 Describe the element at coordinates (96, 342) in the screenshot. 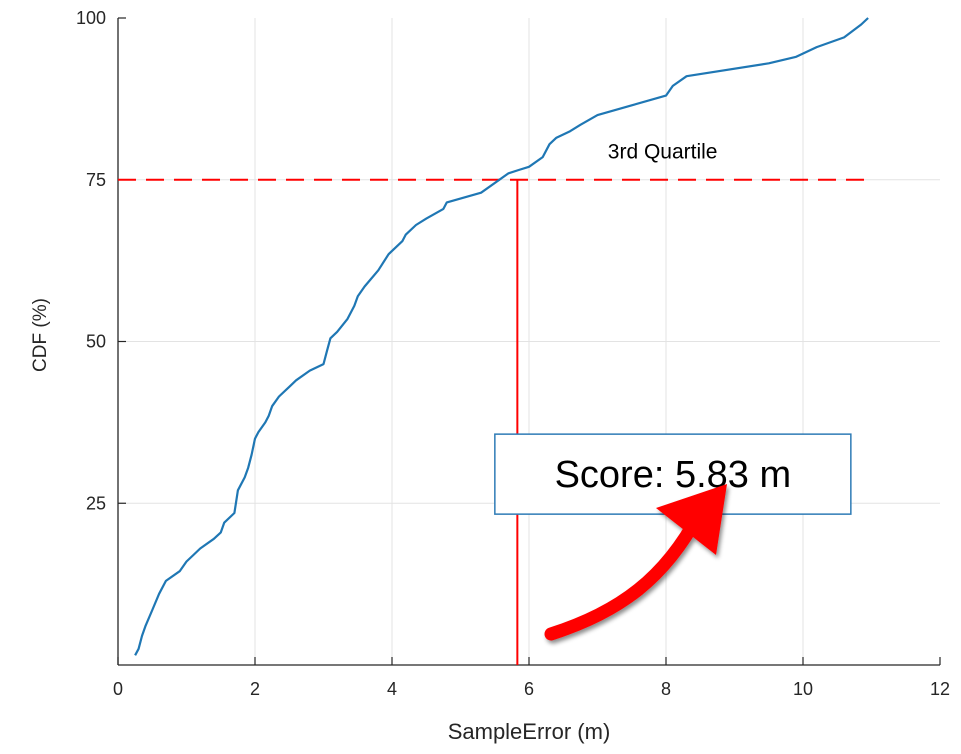

I see `y-tick-label: 50` at that location.